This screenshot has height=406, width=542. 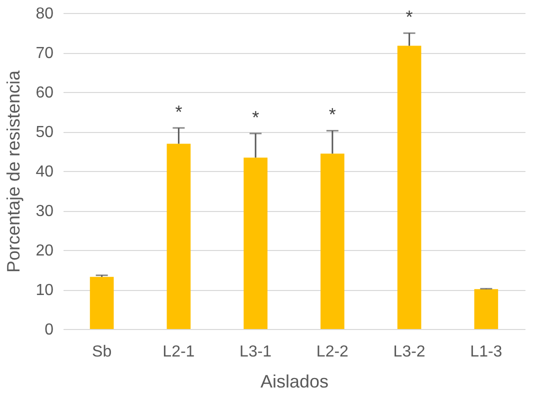 What do you see at coordinates (178, 352) in the screenshot?
I see `x-tick-label: L2-1` at bounding box center [178, 352].